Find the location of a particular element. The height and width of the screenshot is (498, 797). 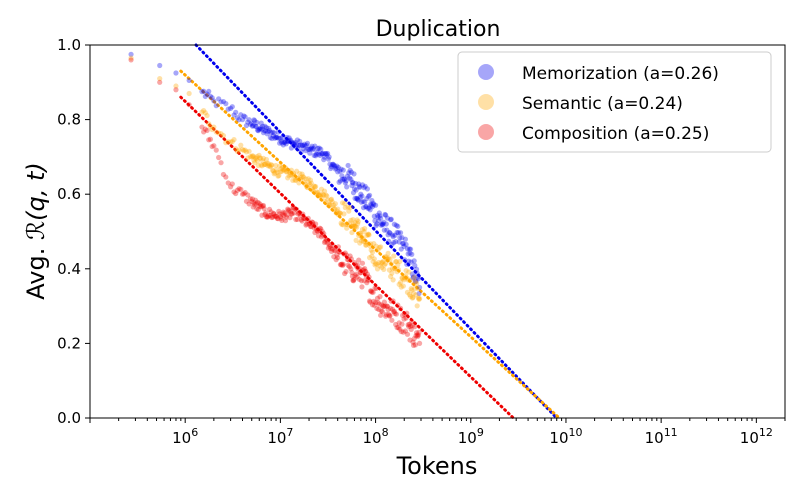

legend-marker-composition is located at coordinates (486, 132).